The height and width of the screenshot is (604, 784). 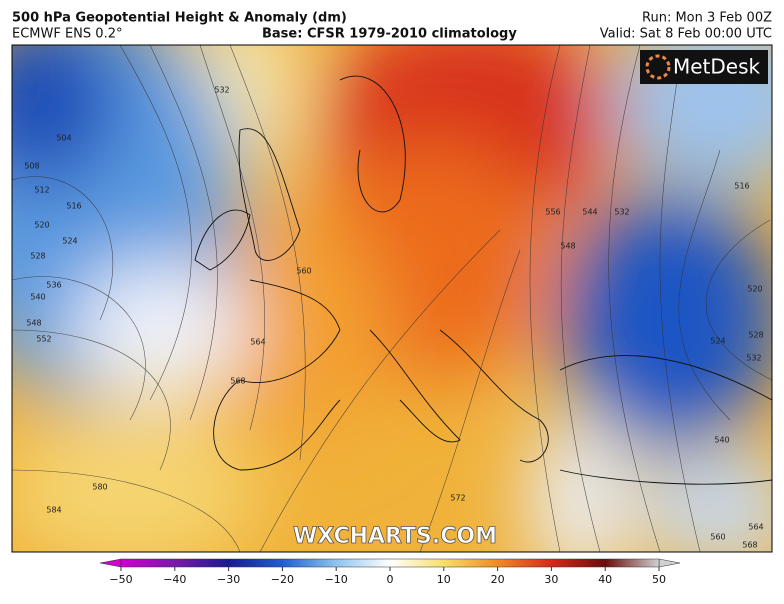 What do you see at coordinates (282, 579) in the screenshot?
I see `colorbar-tick-label: −20` at bounding box center [282, 579].